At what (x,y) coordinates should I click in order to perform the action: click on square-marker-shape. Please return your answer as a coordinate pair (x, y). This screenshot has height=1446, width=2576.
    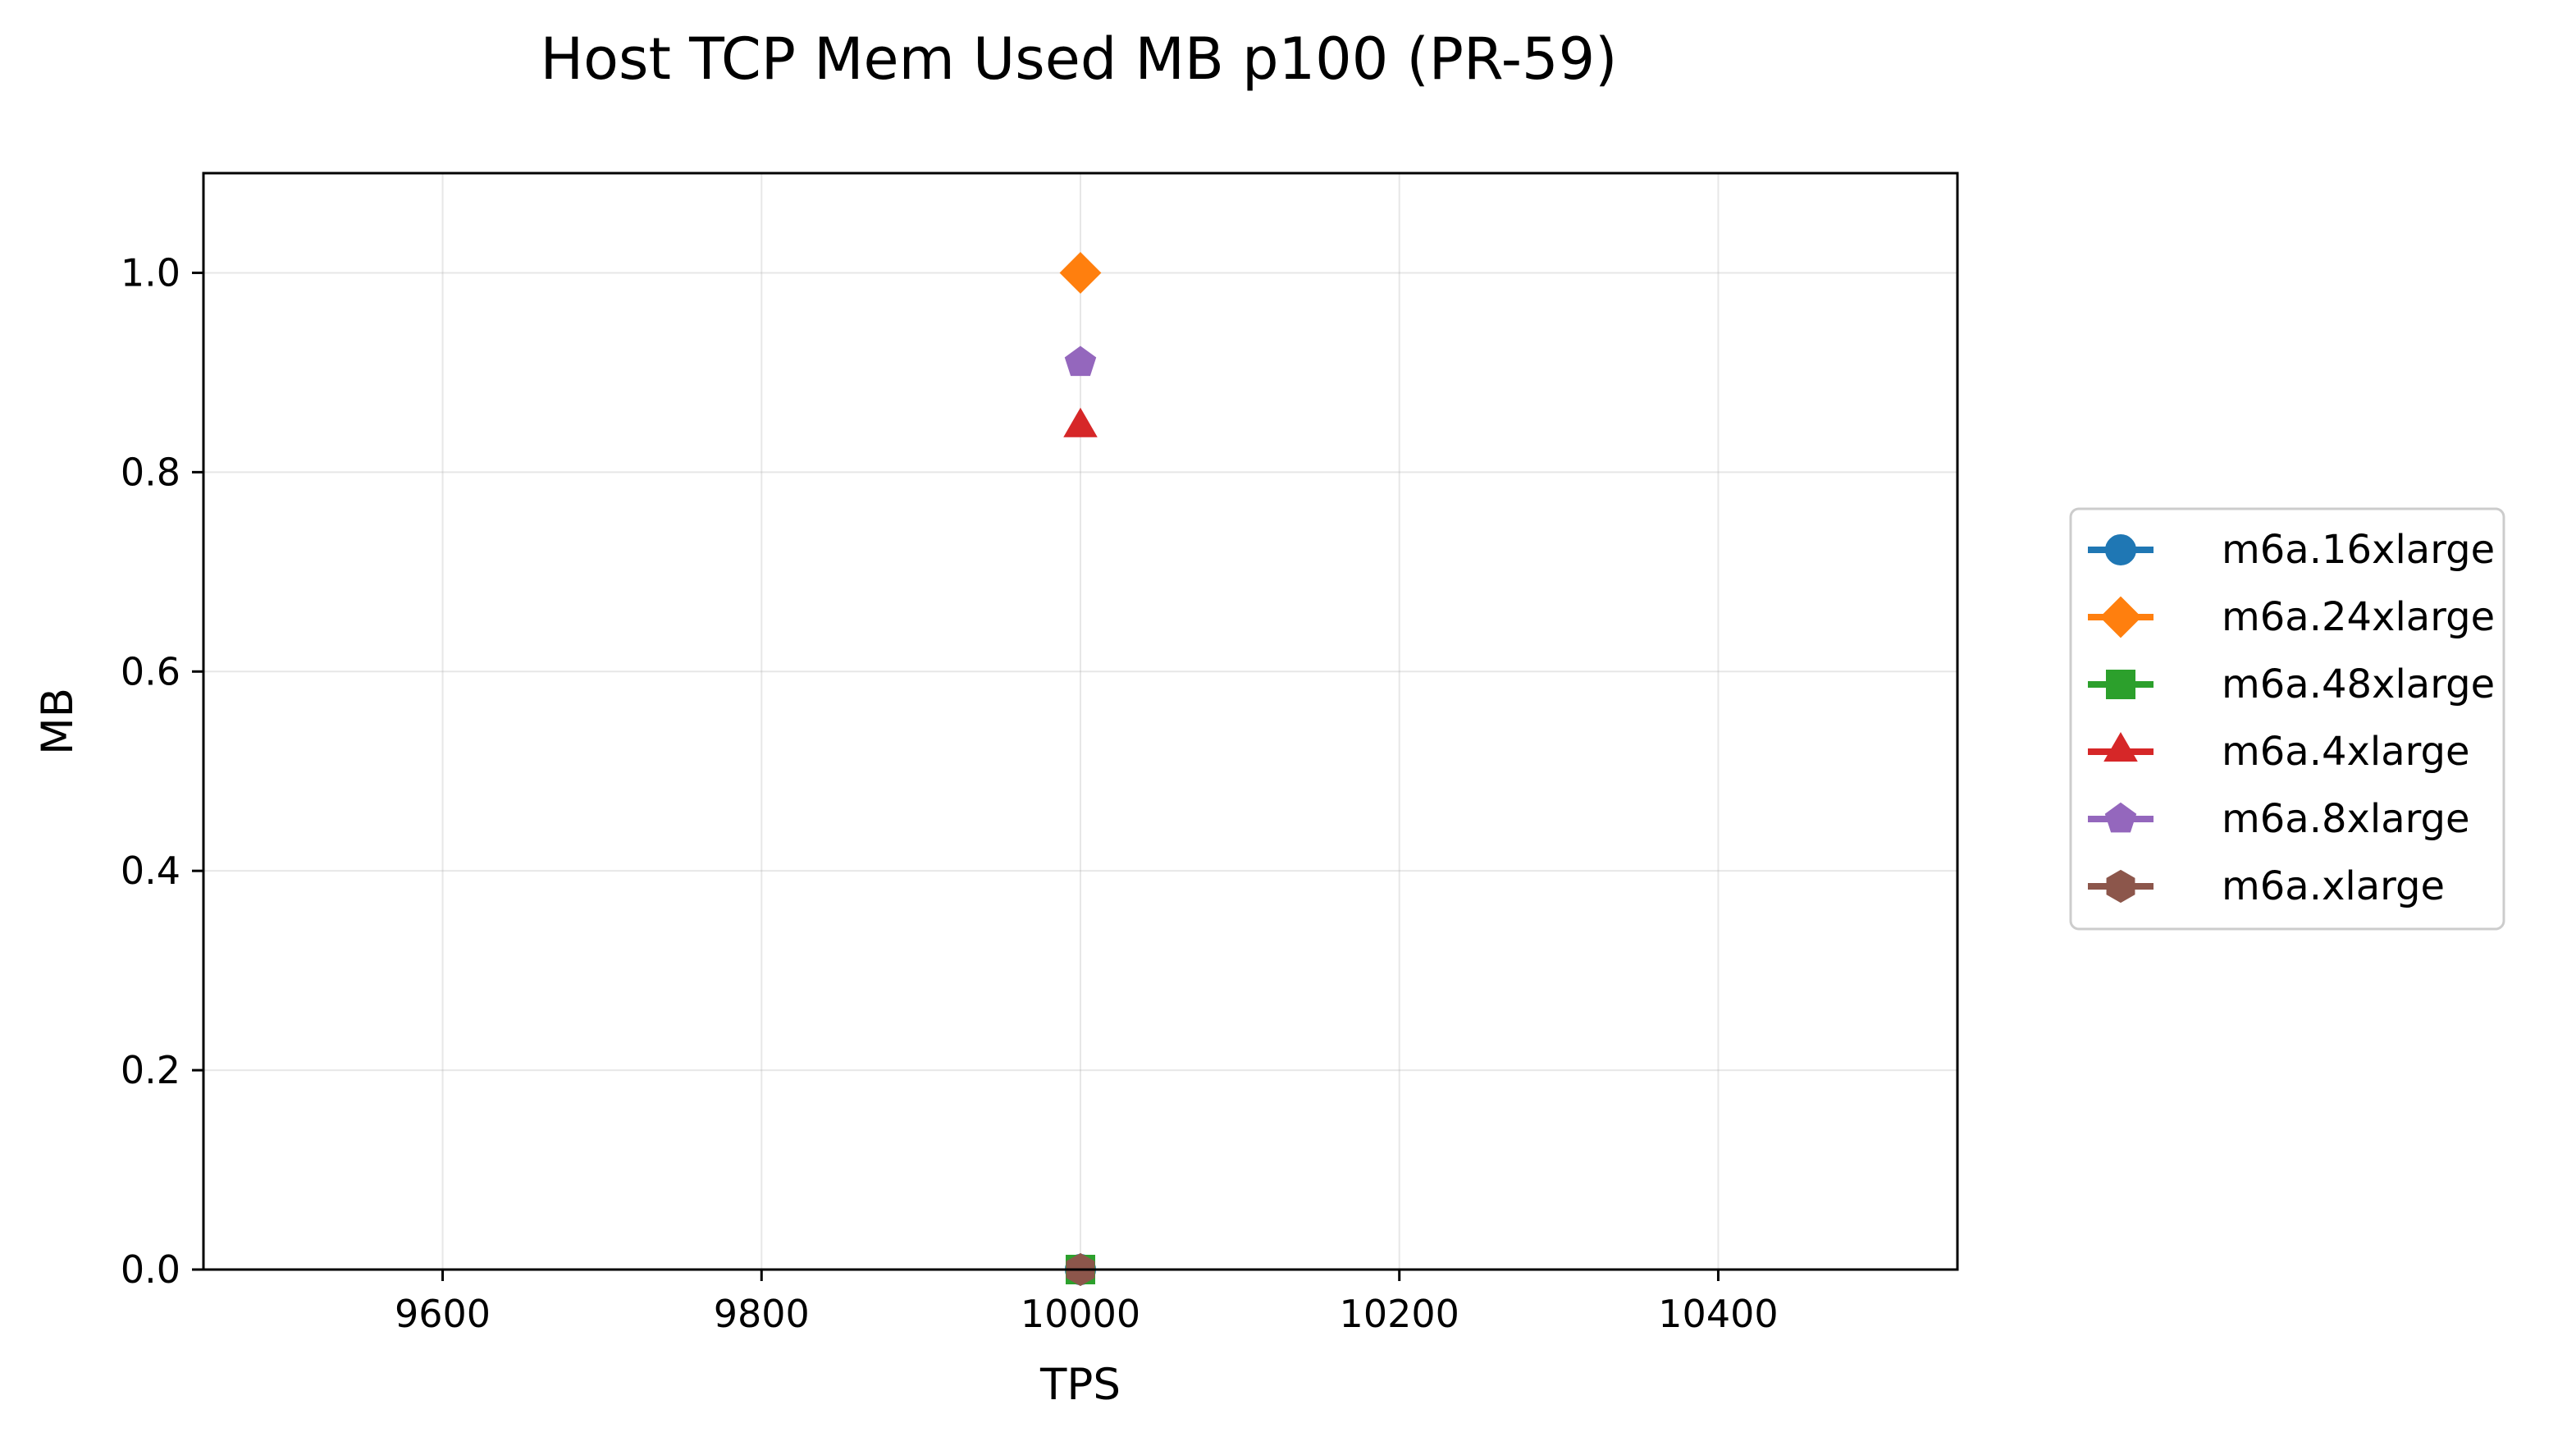
    Looking at the image, I should click on (2121, 684).